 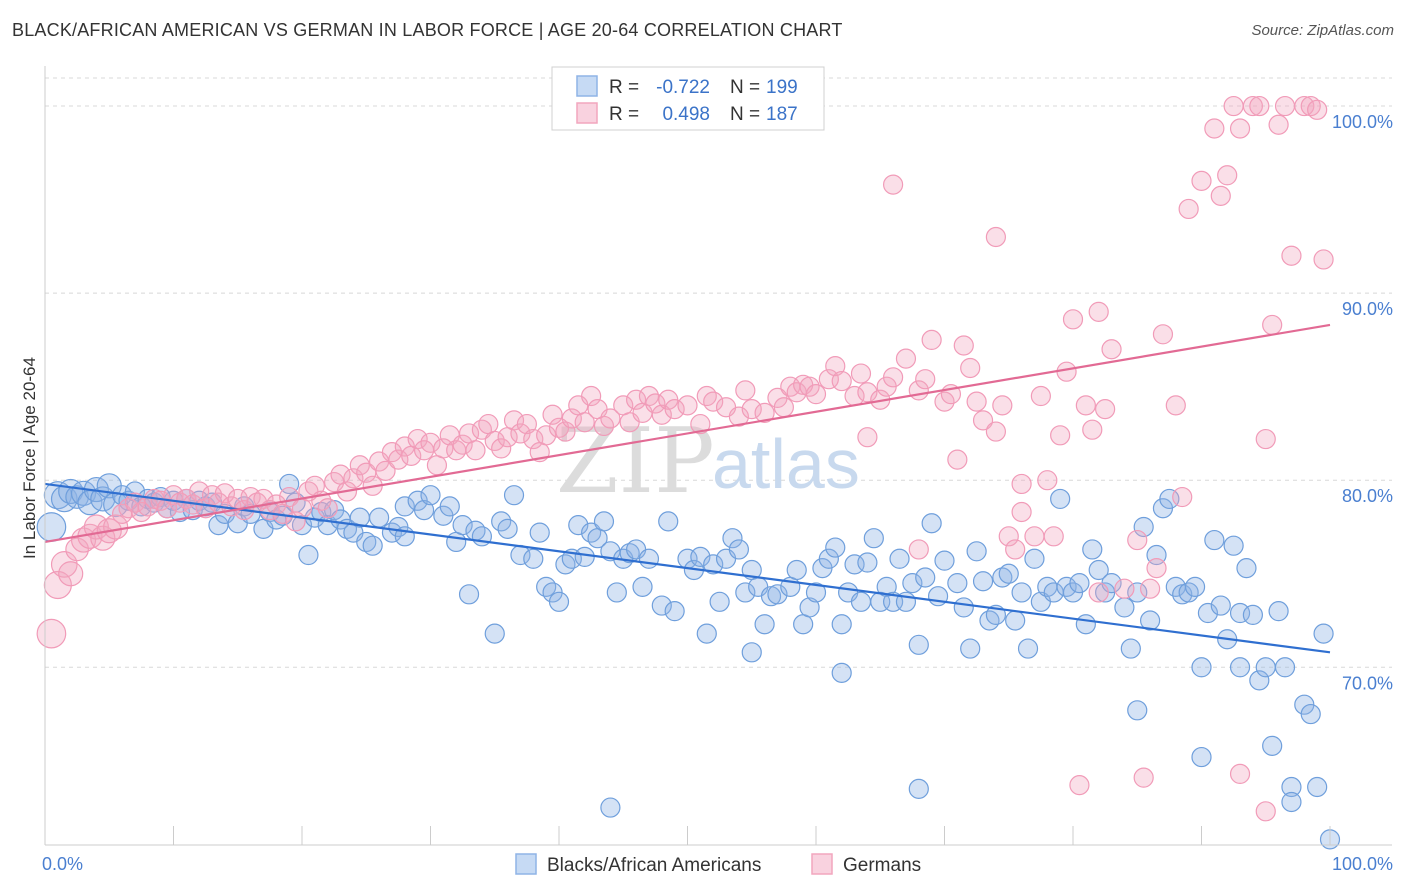 What do you see at coordinates (624, 114) in the screenshot?
I see `legend-top-r-label-2: R =` at bounding box center [624, 114].